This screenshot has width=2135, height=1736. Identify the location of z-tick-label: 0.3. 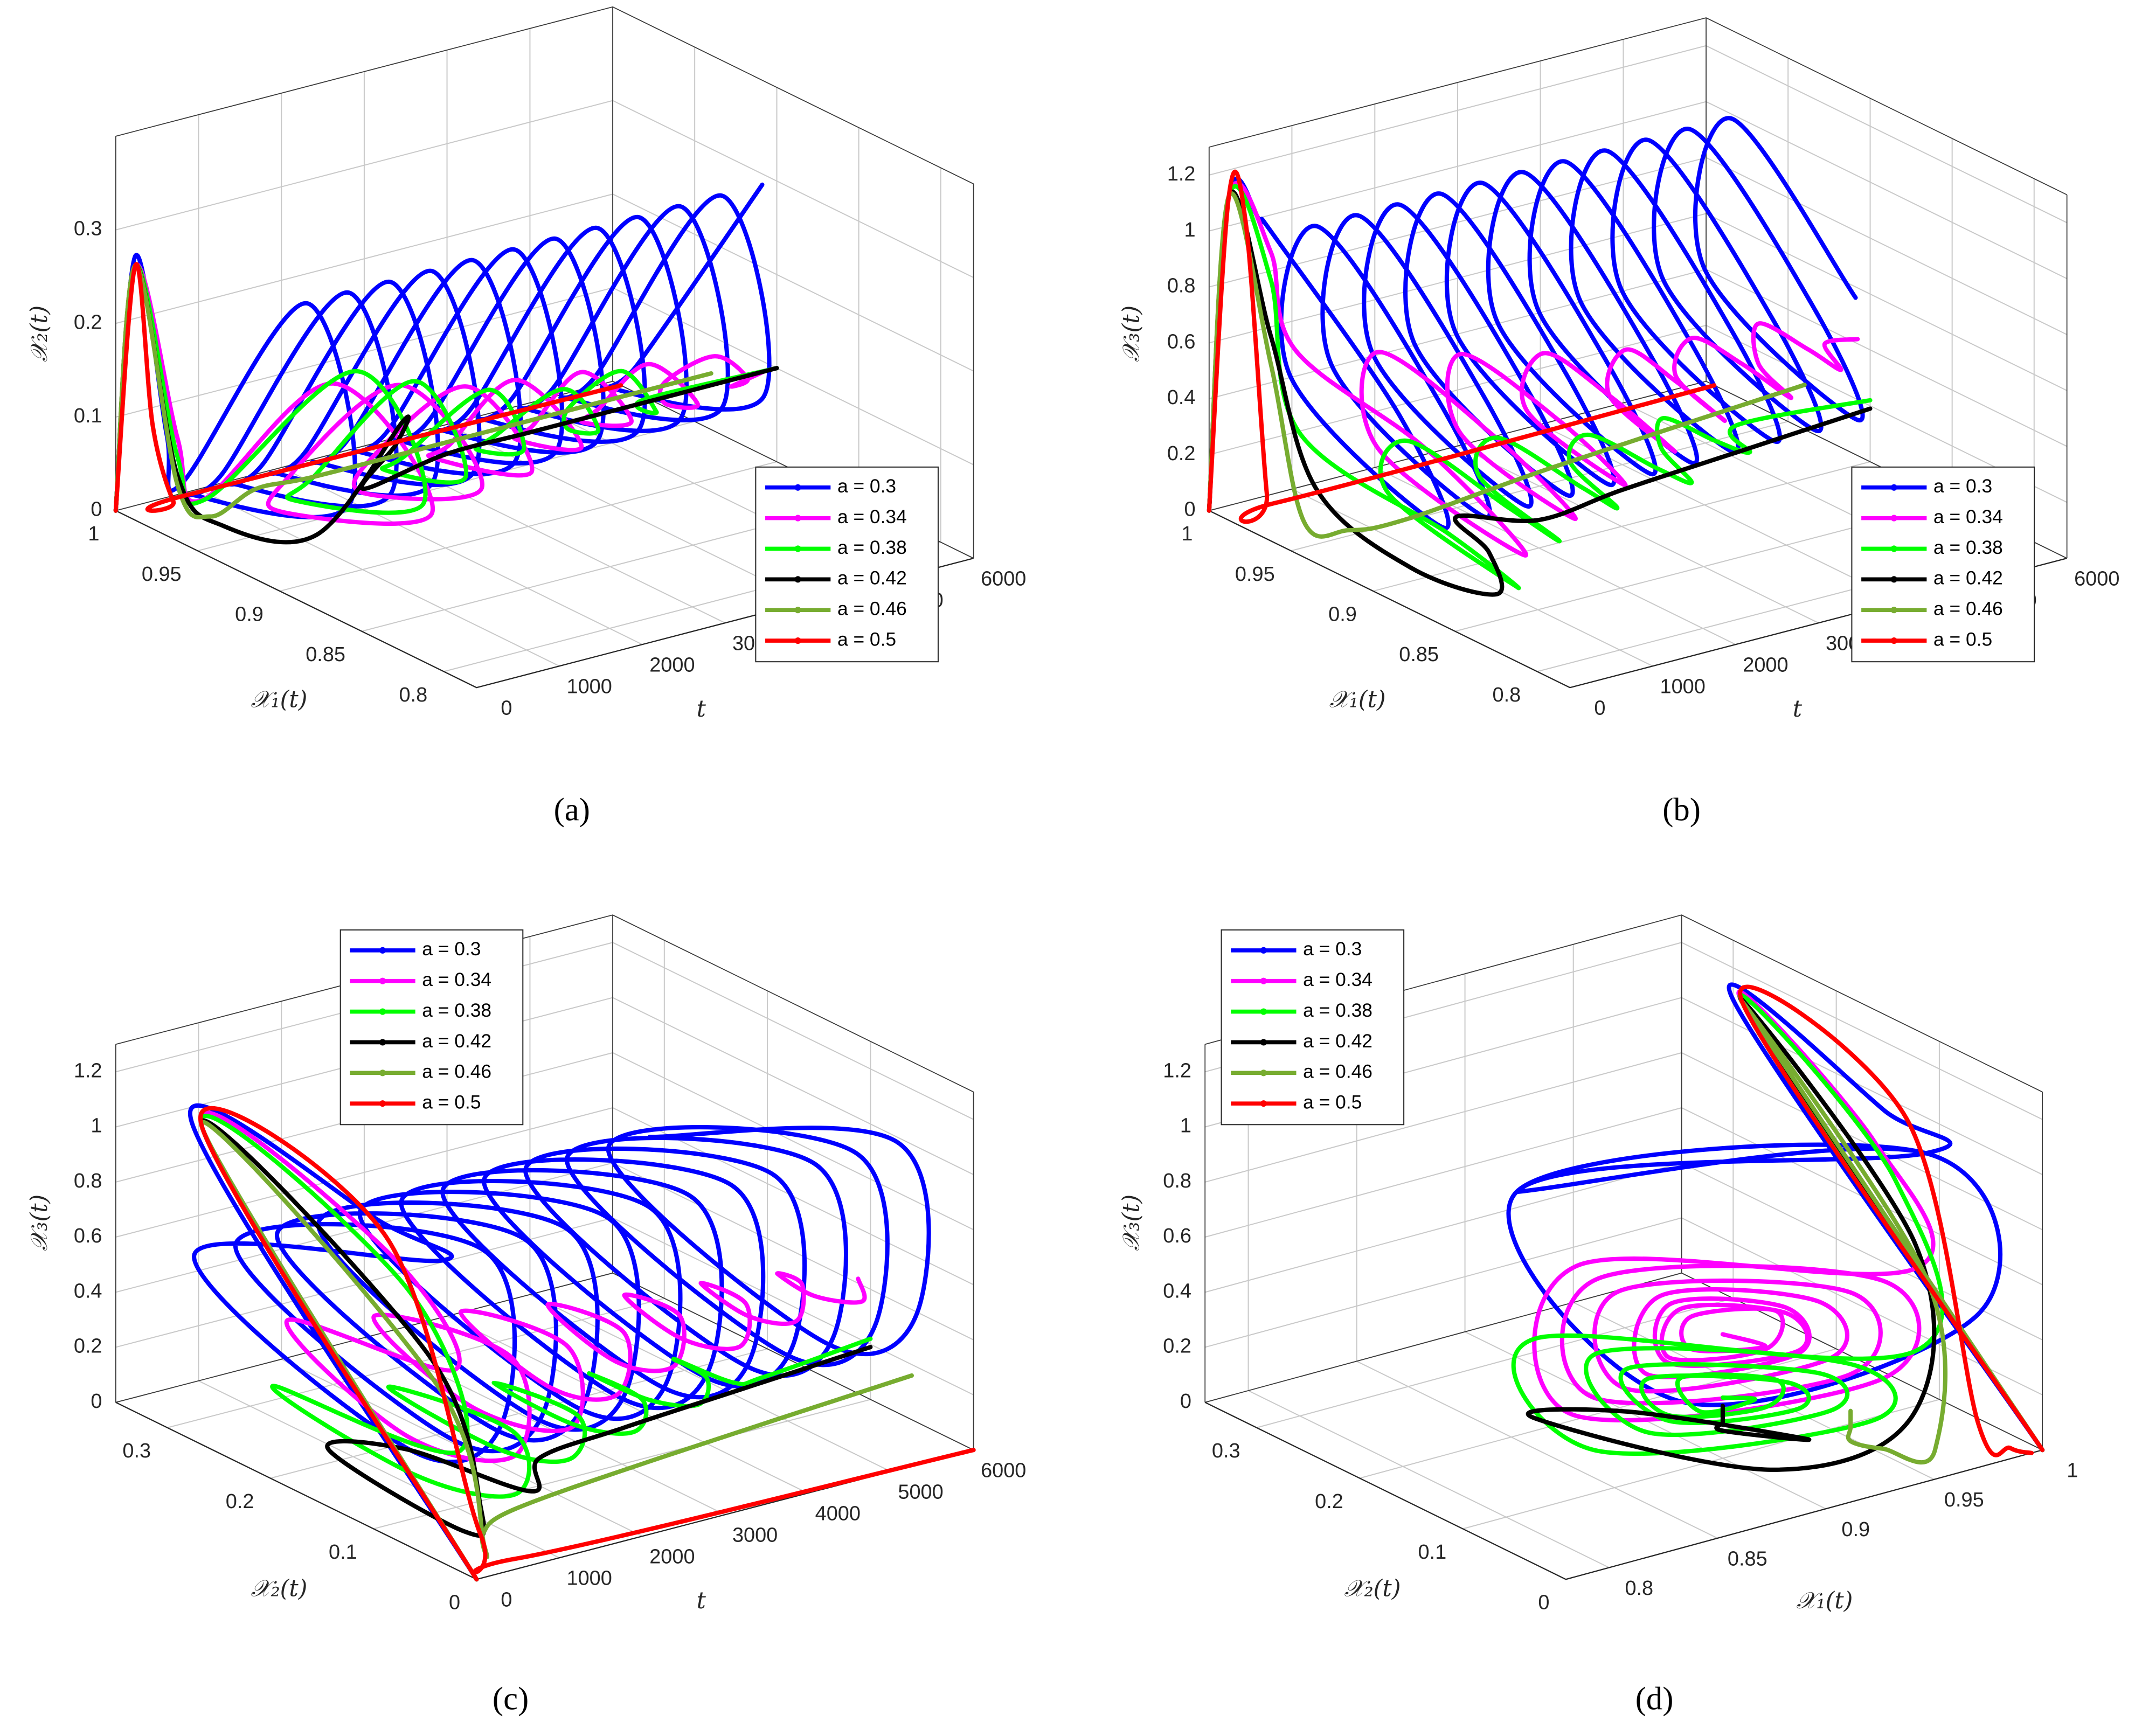
(88, 229).